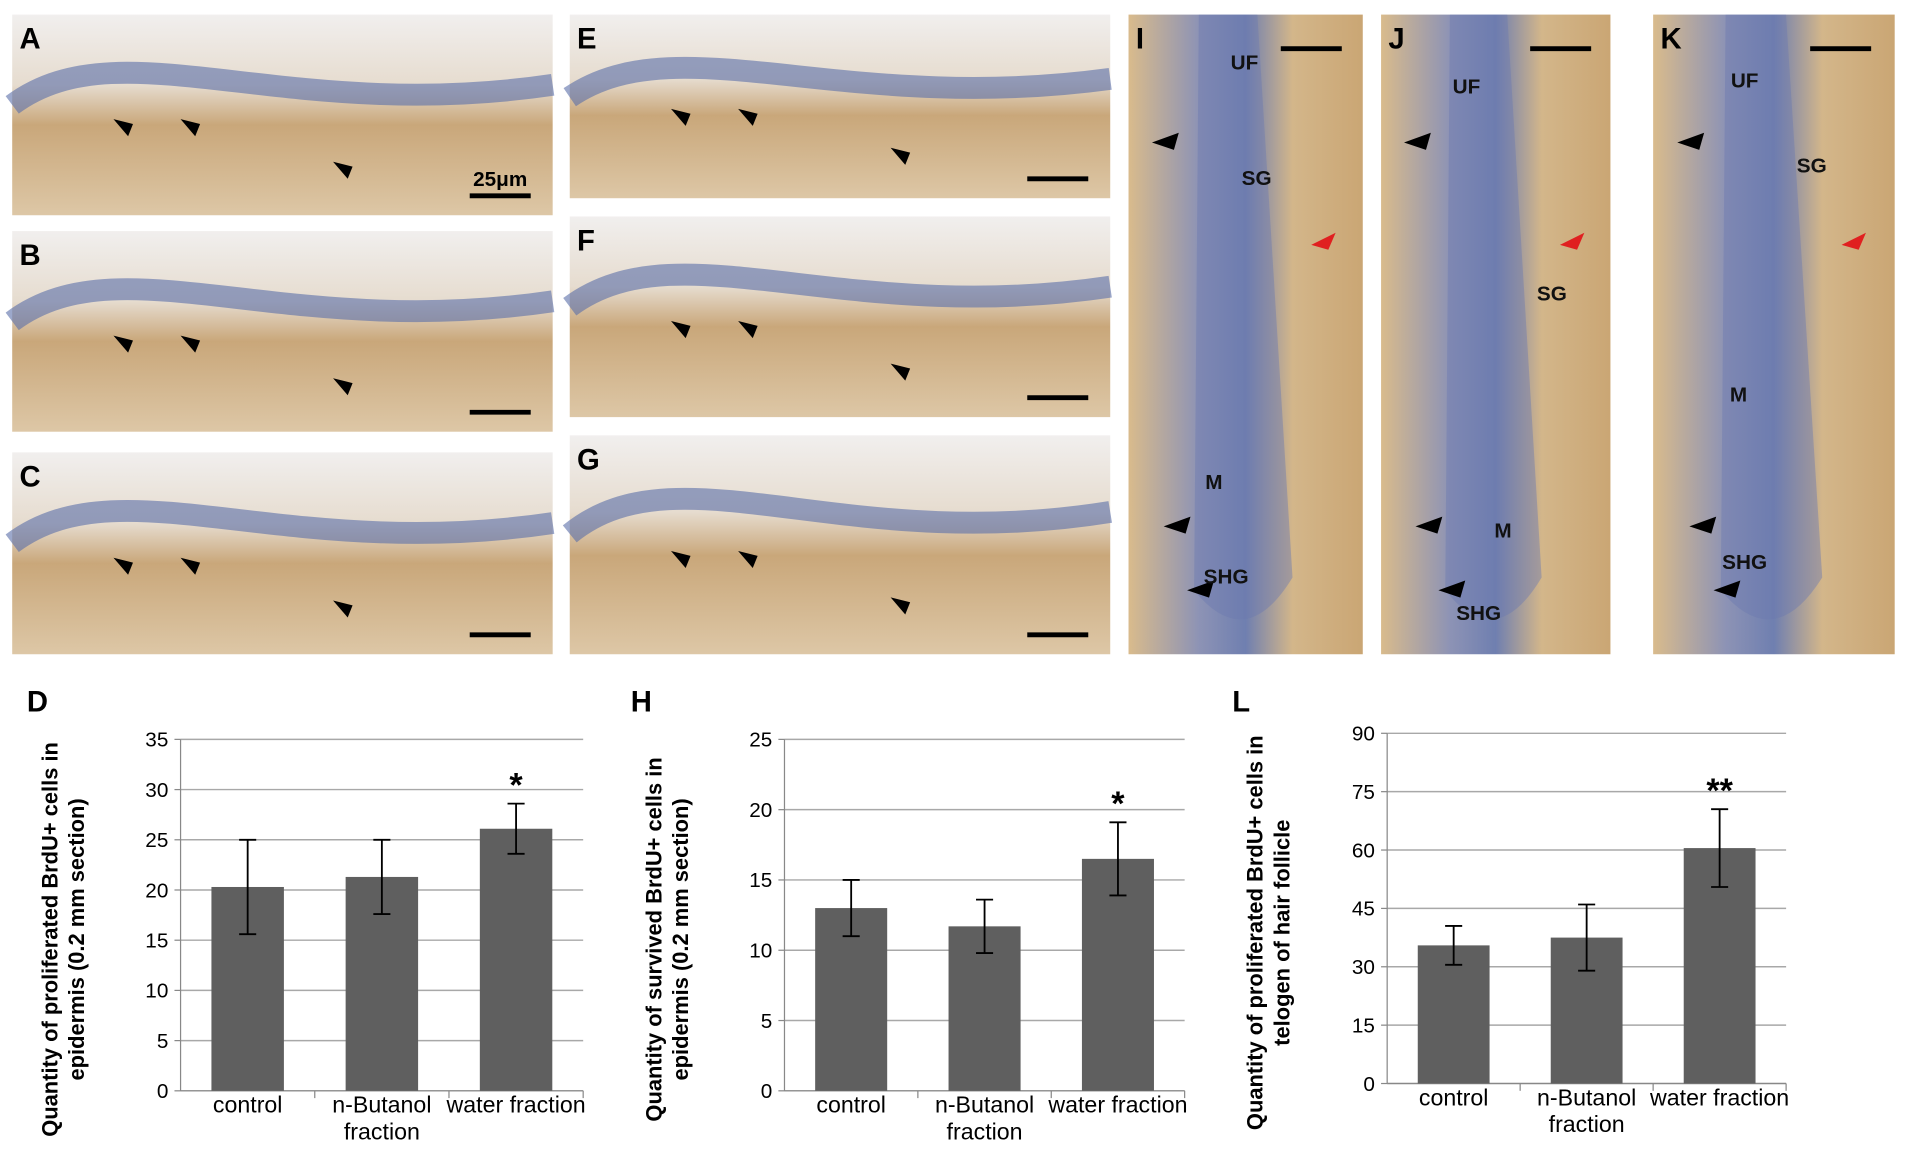  I want to click on panel-label: F, so click(586, 242).